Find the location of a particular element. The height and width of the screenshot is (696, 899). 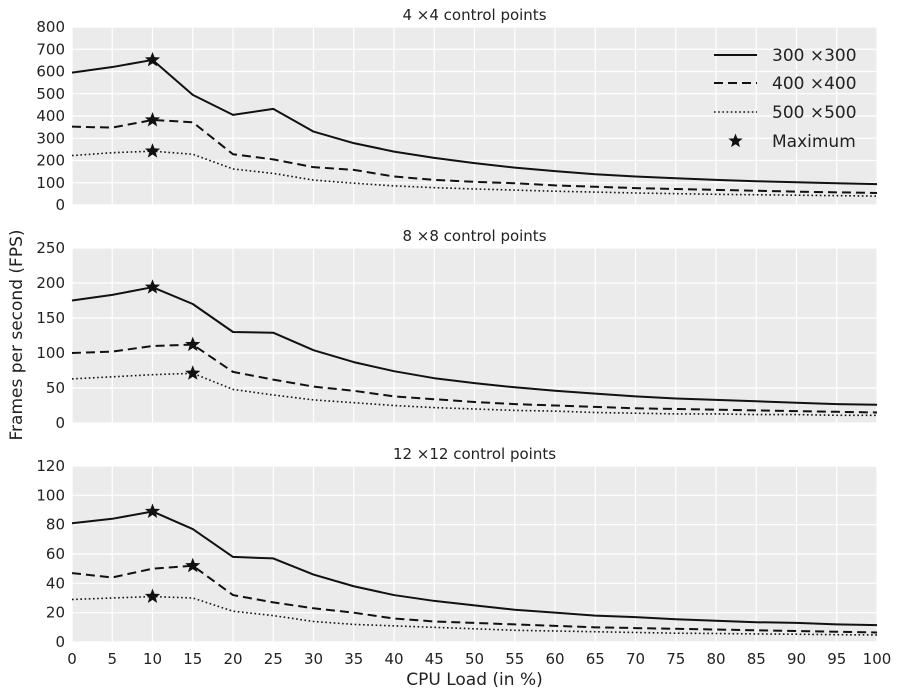

x-tick-label: 75 is located at coordinates (675, 659).